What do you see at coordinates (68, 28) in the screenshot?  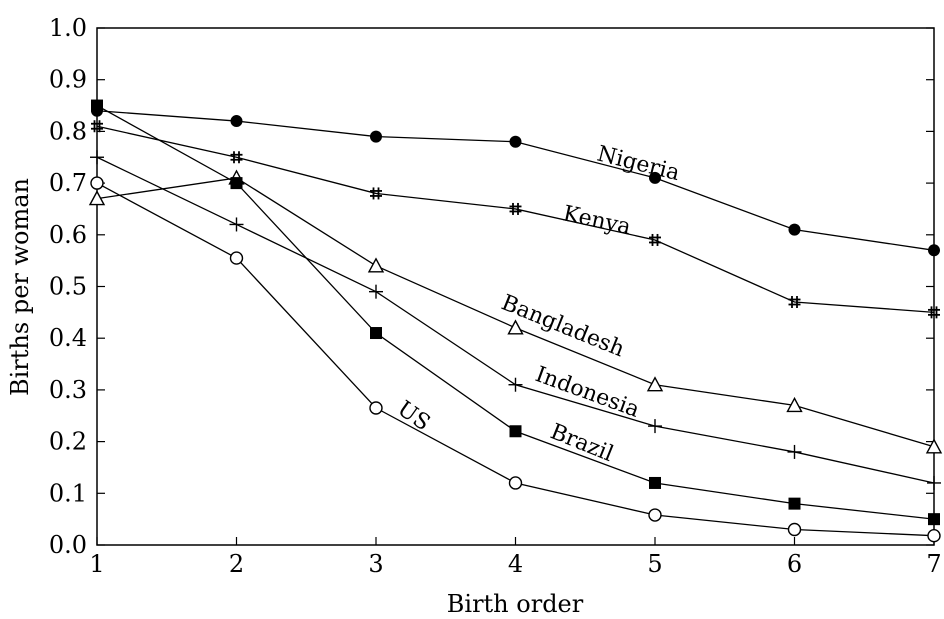 I see `y-tick-label: 1.0` at bounding box center [68, 28].